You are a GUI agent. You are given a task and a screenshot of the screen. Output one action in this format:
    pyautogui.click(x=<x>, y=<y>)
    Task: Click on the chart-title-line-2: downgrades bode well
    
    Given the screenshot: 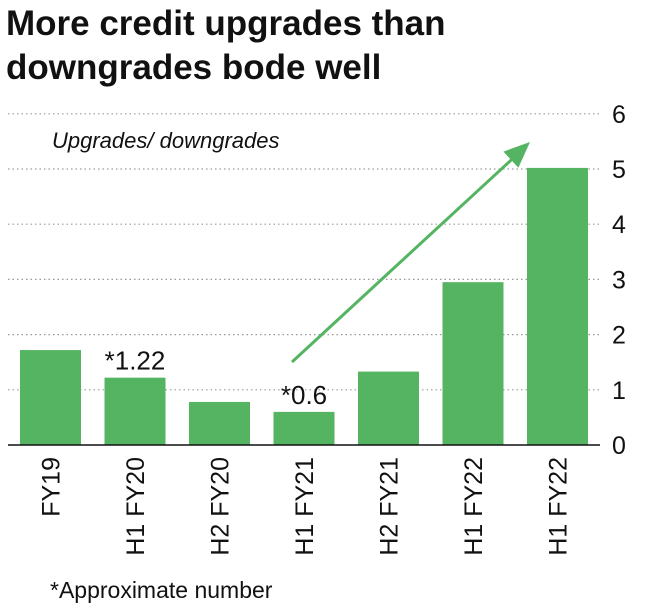 What is the action you would take?
    pyautogui.click(x=194, y=67)
    